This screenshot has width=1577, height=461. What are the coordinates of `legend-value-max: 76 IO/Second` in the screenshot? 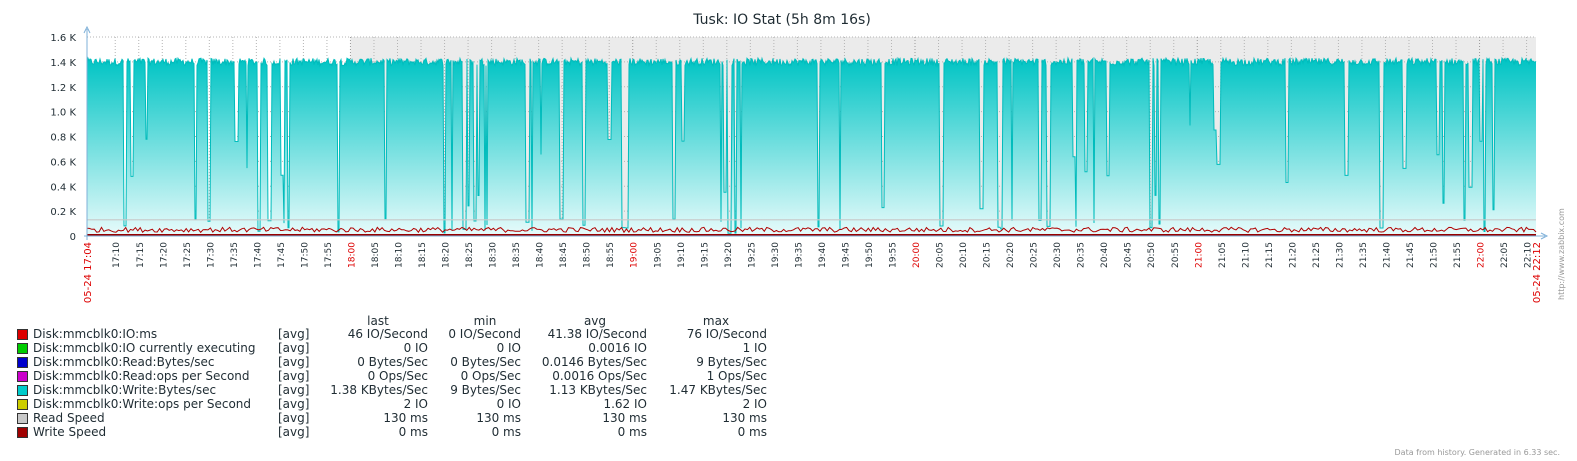 It's located at (726, 334).